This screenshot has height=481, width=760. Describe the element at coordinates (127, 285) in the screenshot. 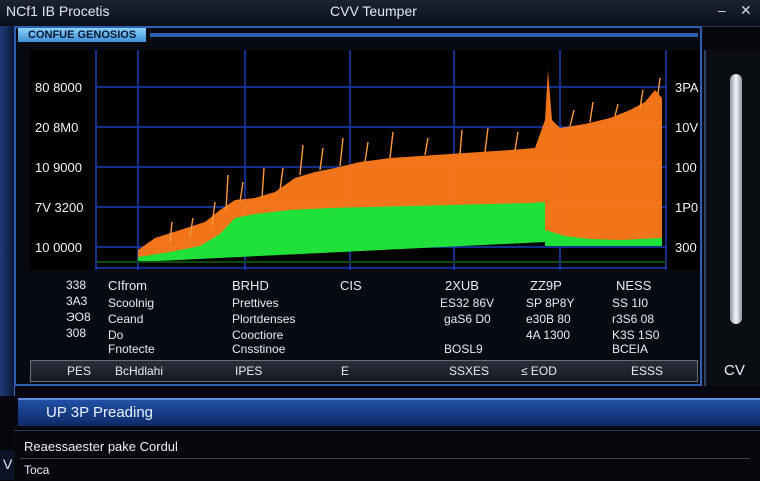

I see `column-header-1: CIfrom` at that location.